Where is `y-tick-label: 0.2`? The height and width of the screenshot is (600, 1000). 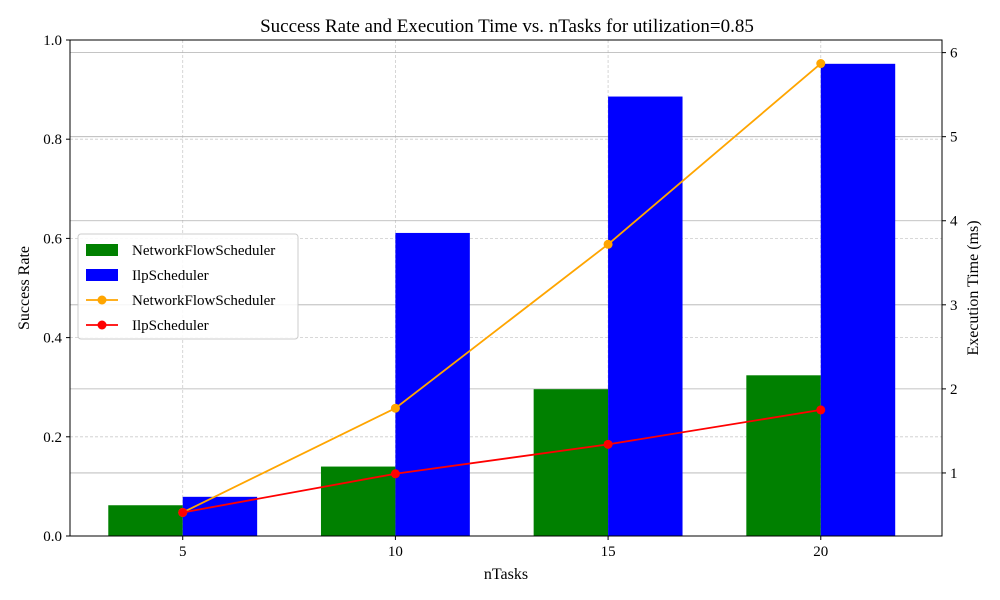
y-tick-label: 0.2 is located at coordinates (52, 438).